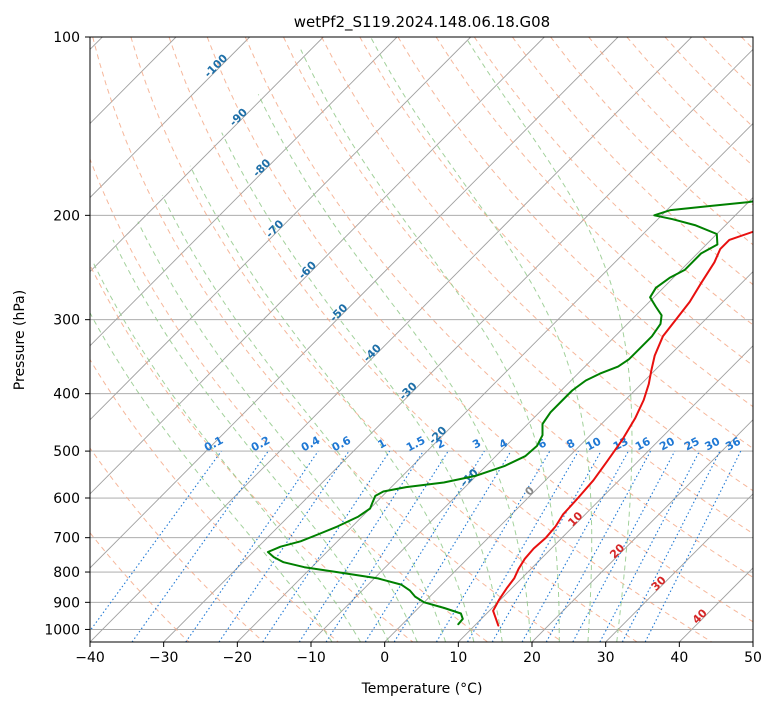 Image resolution: width=775 pixels, height=708 pixels. Describe the element at coordinates (66, 216) in the screenshot. I see `y-tick-label: 200` at that location.